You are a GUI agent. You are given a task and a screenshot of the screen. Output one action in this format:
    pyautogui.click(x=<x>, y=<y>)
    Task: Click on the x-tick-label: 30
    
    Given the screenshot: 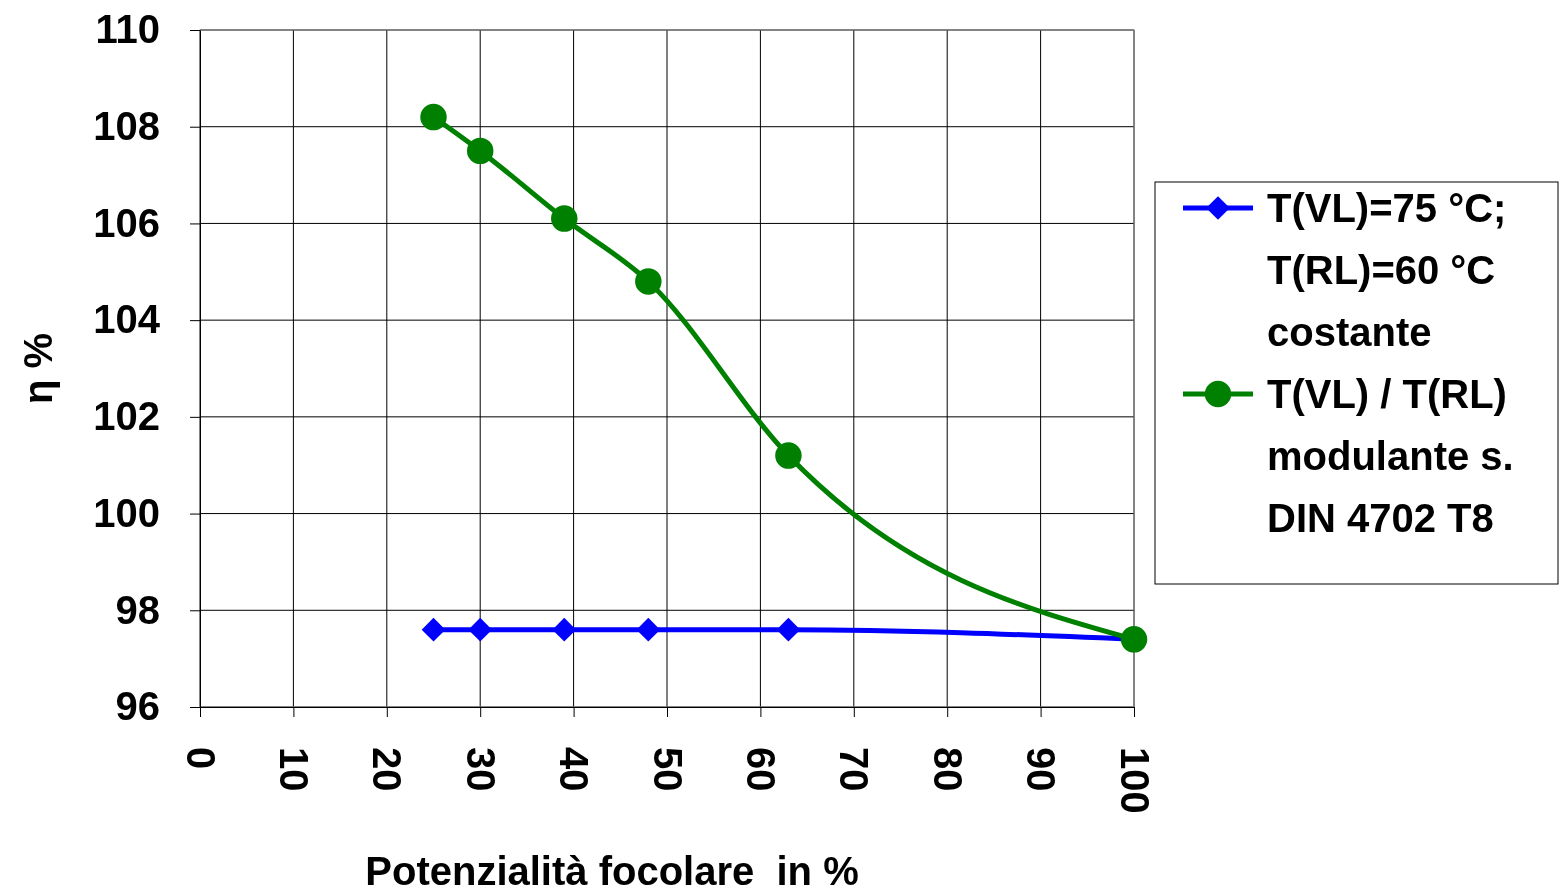 What is the action you would take?
    pyautogui.click(x=480, y=769)
    